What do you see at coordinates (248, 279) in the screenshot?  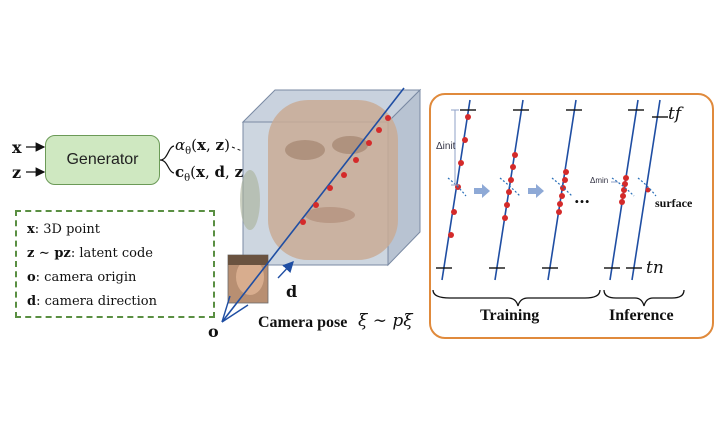 I see `camera-image` at bounding box center [248, 279].